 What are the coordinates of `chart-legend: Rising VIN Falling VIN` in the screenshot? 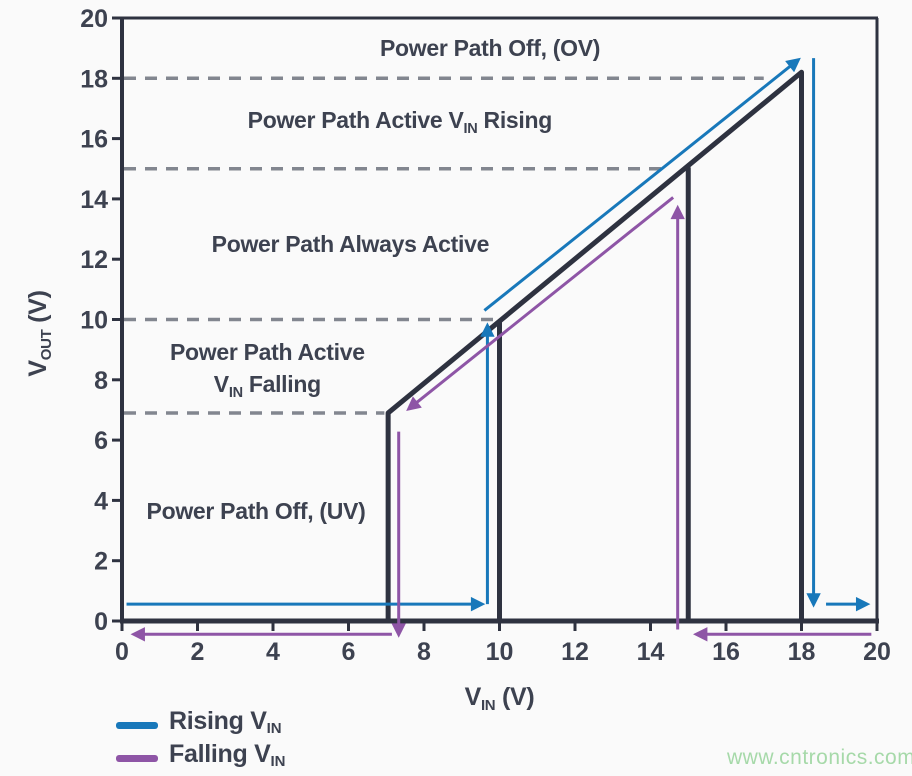 It's located at (200, 739).